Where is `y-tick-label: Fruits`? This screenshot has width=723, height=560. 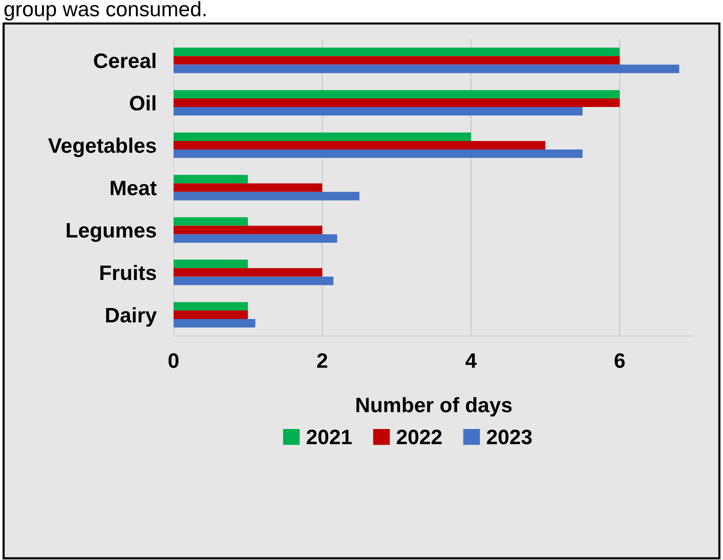
y-tick-label: Fruits is located at coordinates (128, 272).